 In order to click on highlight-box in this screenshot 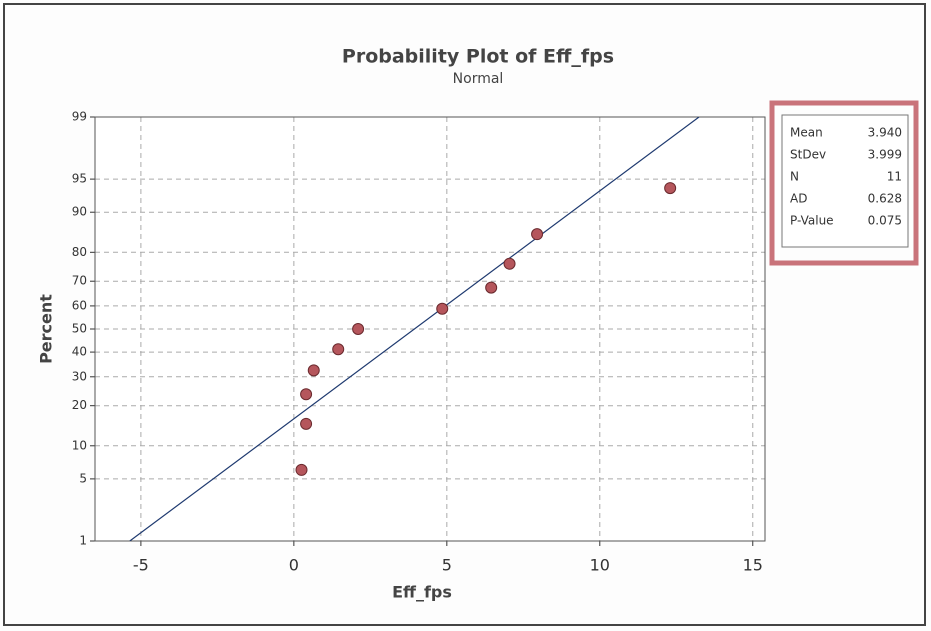, I will do `click(844, 183)`.